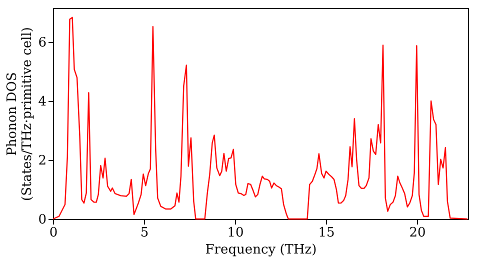 The height and width of the screenshot is (280, 500). I want to click on y-tick-label: 0, so click(42, 220).